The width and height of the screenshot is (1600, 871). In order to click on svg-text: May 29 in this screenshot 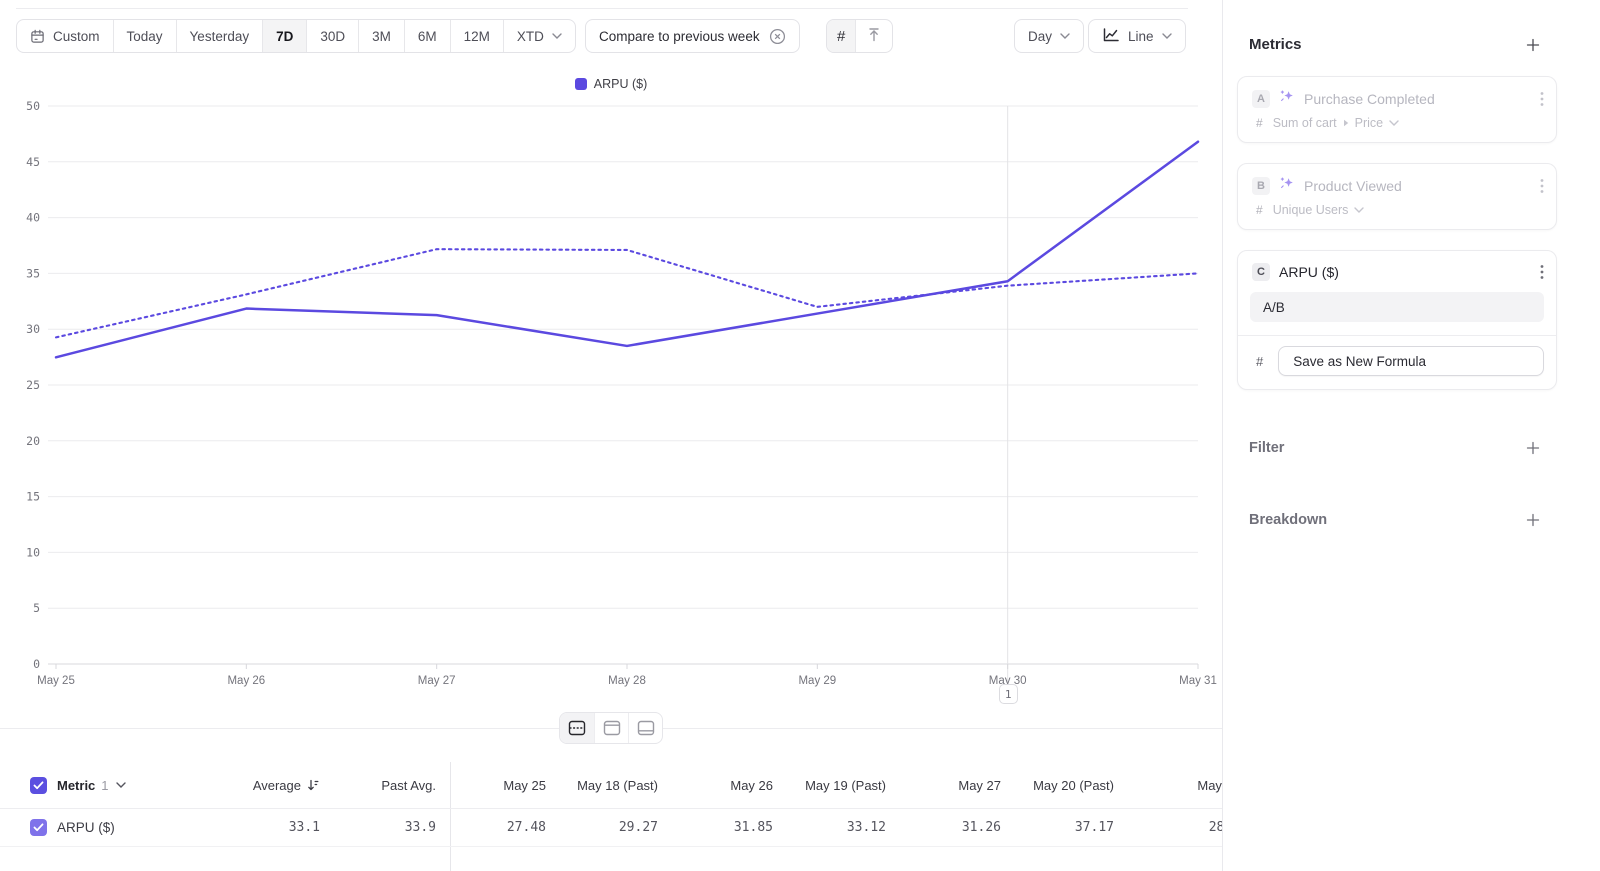, I will do `click(817, 681)`.